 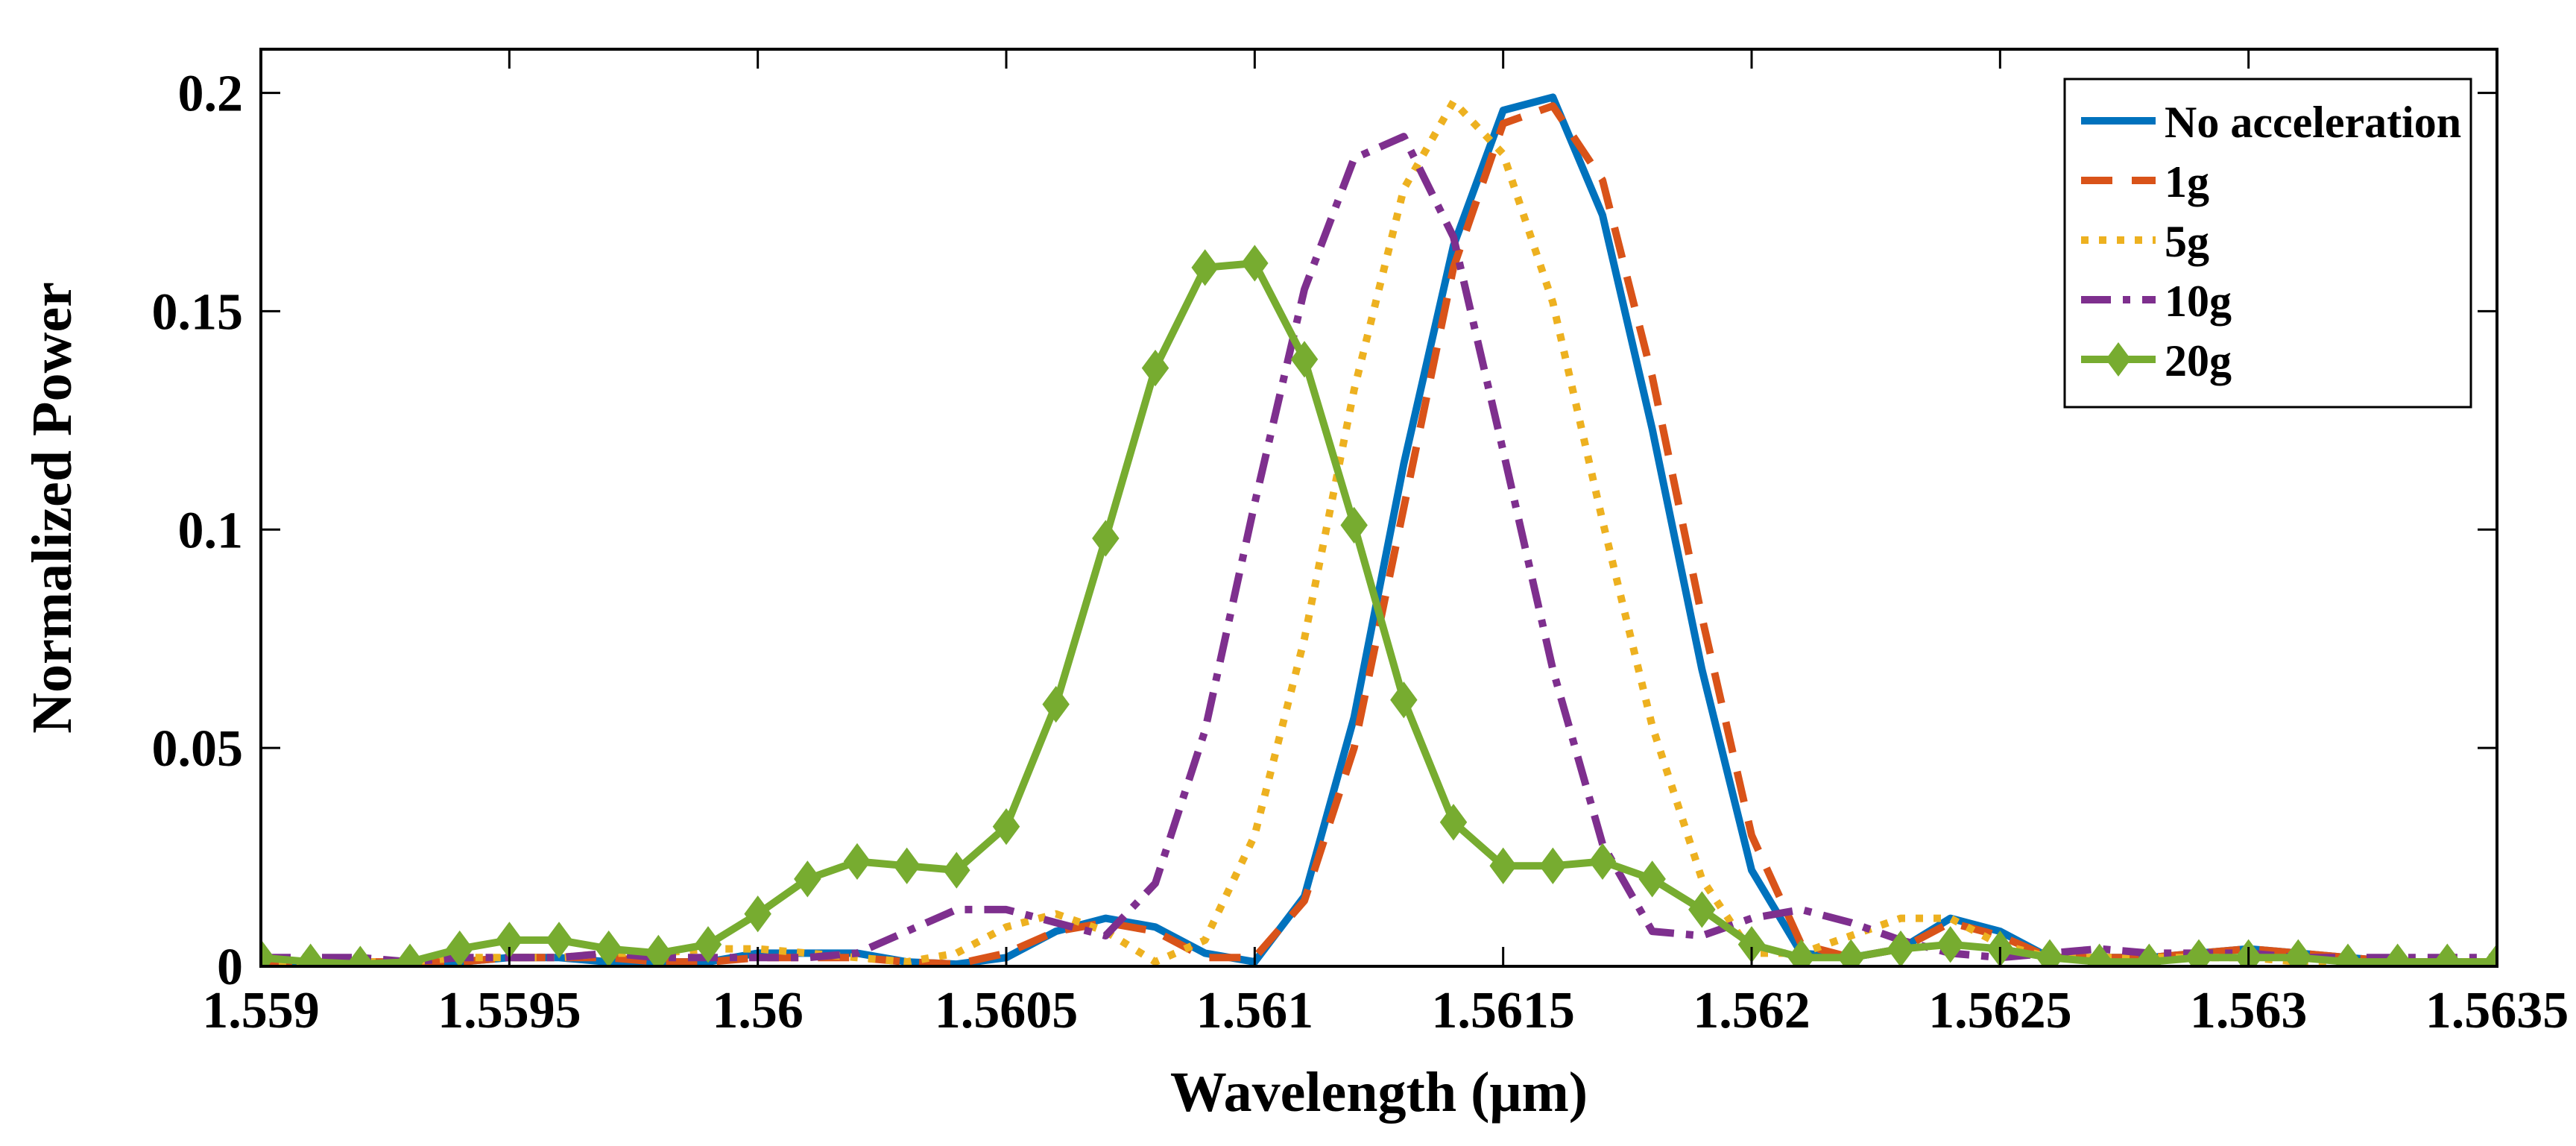 I want to click on legend-label-20g: 20g, so click(x=2198, y=360).